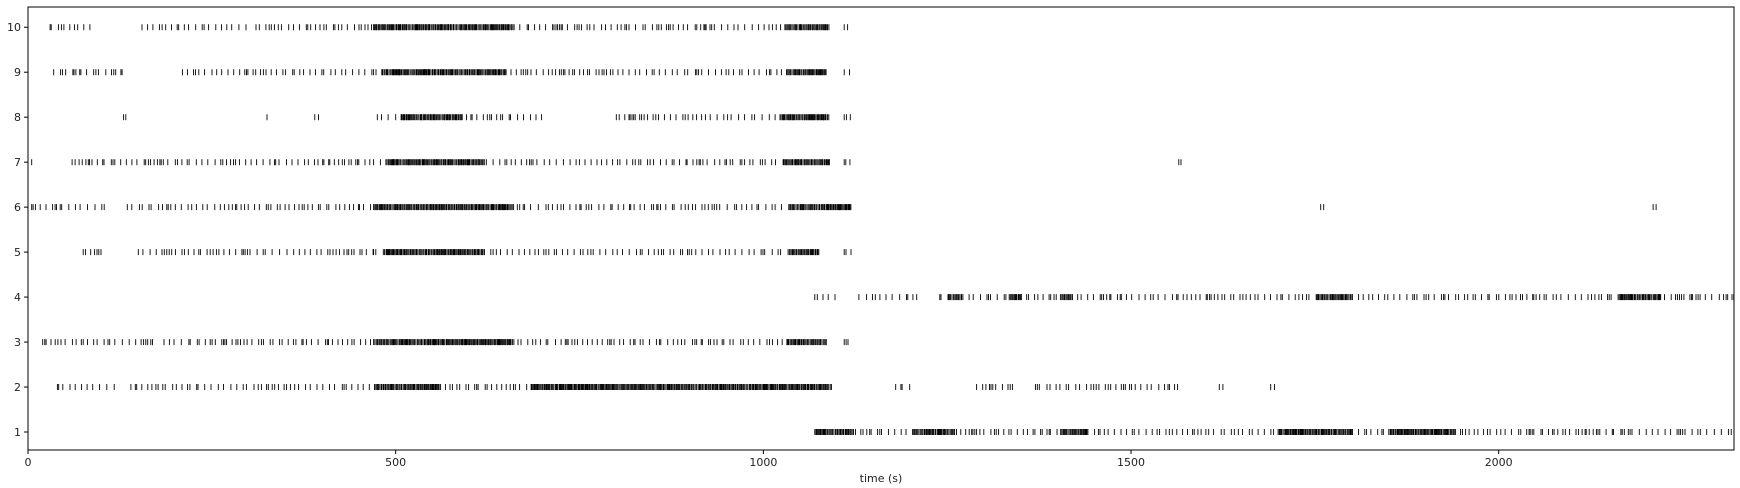 This screenshot has width=1740, height=488. Describe the element at coordinates (17, 72) in the screenshot. I see `y-tick-label: 9` at that location.